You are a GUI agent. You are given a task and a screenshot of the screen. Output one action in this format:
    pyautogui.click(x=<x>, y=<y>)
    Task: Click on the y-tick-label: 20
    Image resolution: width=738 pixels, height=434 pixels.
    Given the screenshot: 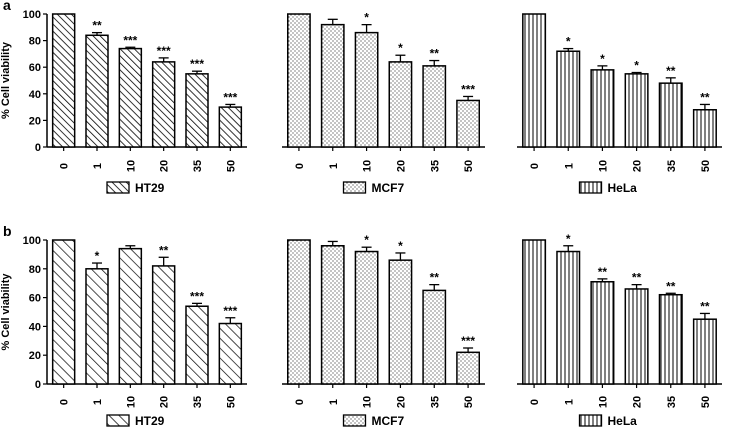 What is the action you would take?
    pyautogui.click(x=35, y=121)
    